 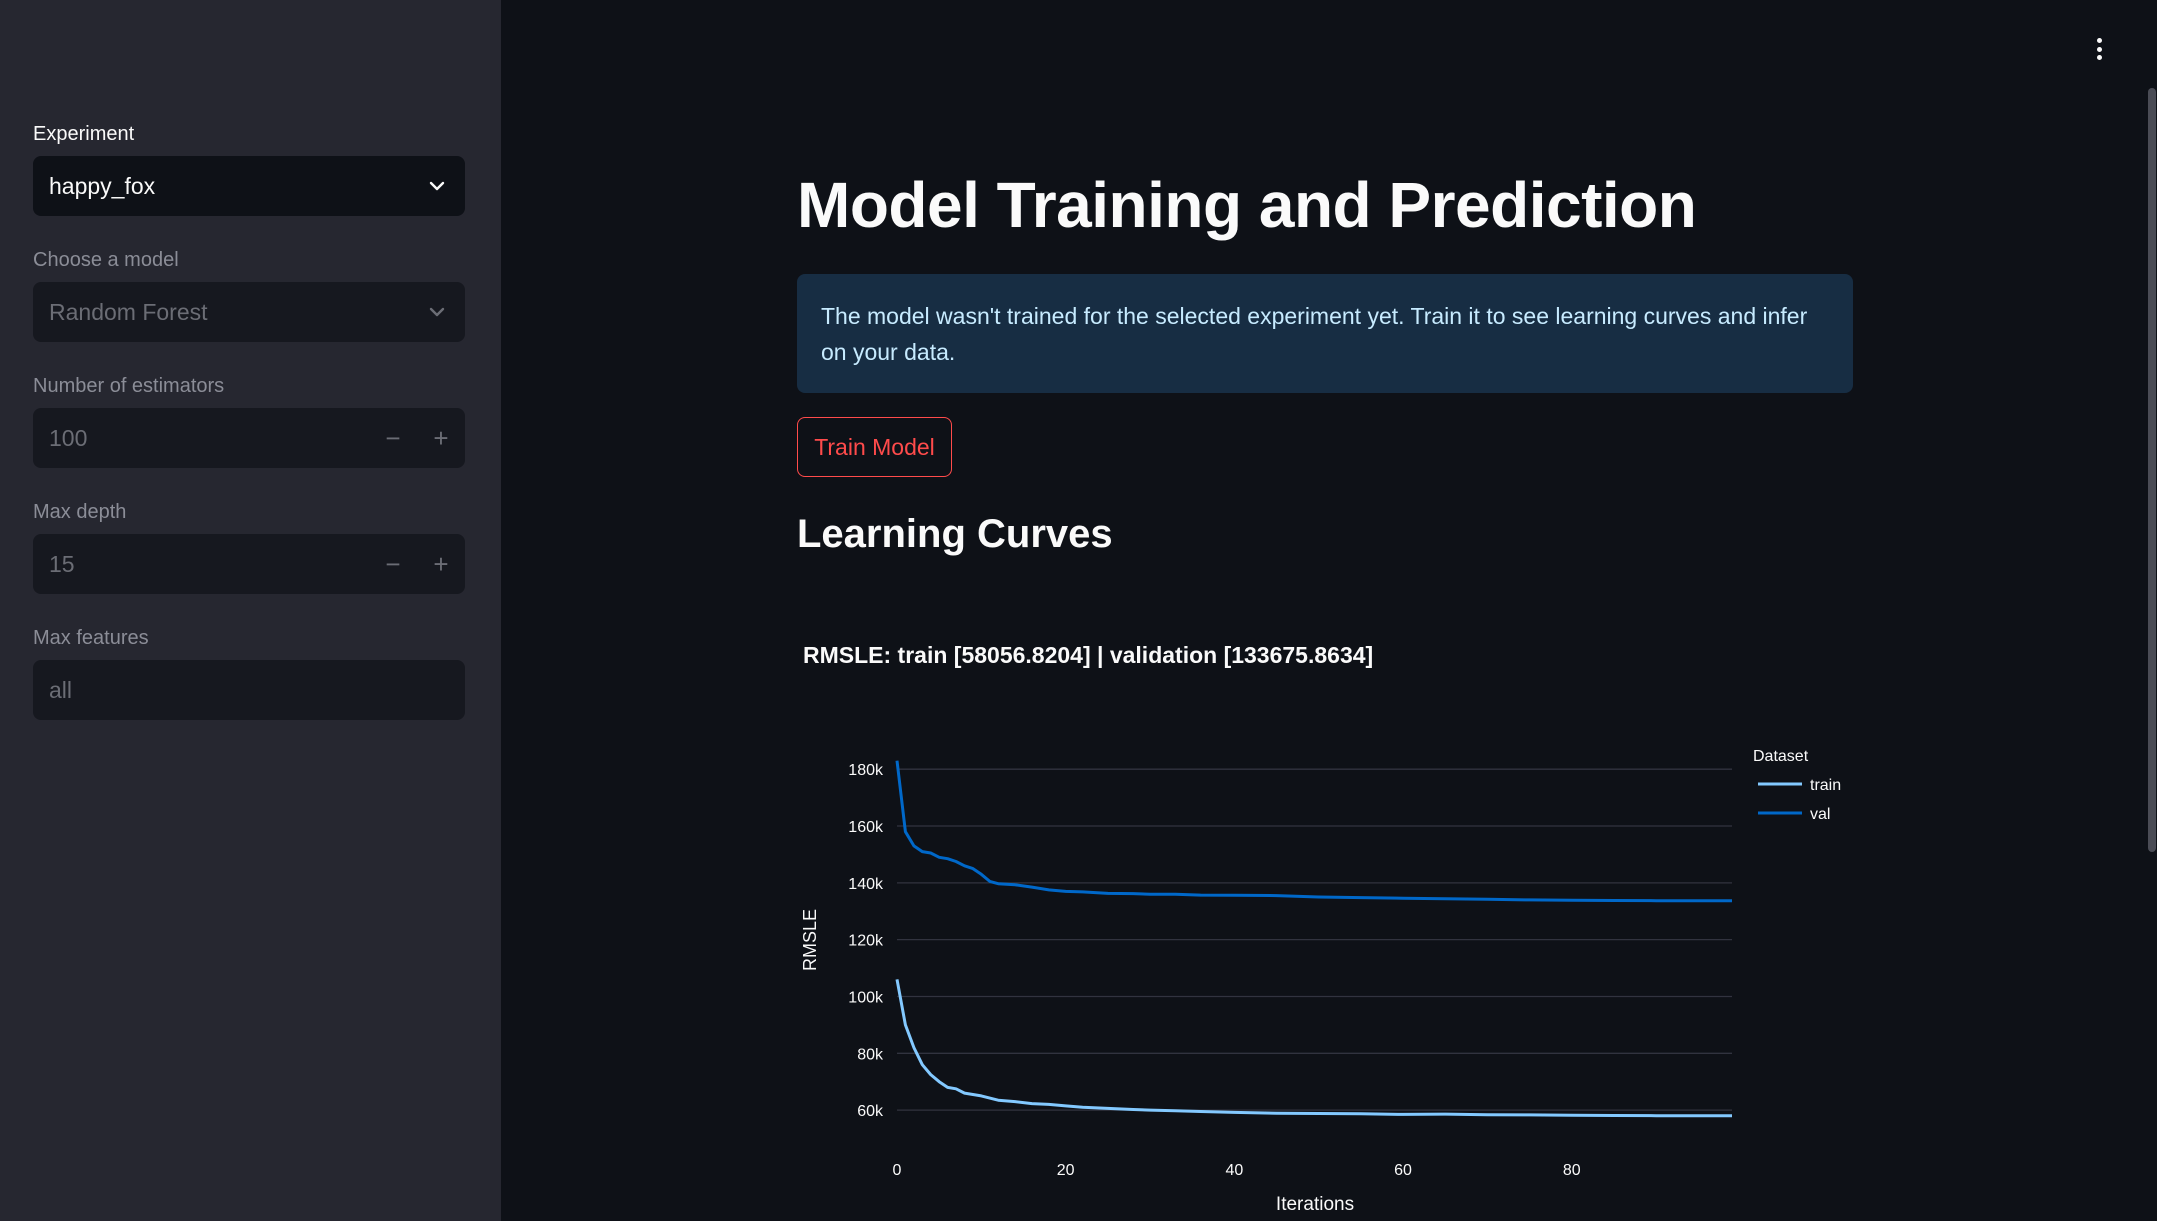 What do you see at coordinates (810, 940) in the screenshot?
I see `y-axis-label: RMSLE` at bounding box center [810, 940].